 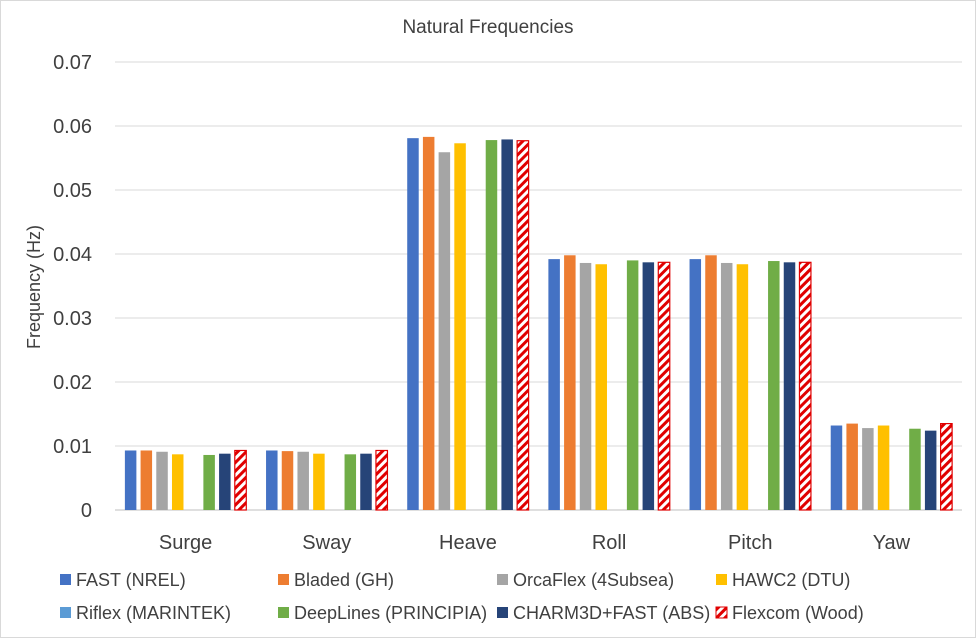 What do you see at coordinates (86, 511) in the screenshot?
I see `y-tick-label: 0` at bounding box center [86, 511].